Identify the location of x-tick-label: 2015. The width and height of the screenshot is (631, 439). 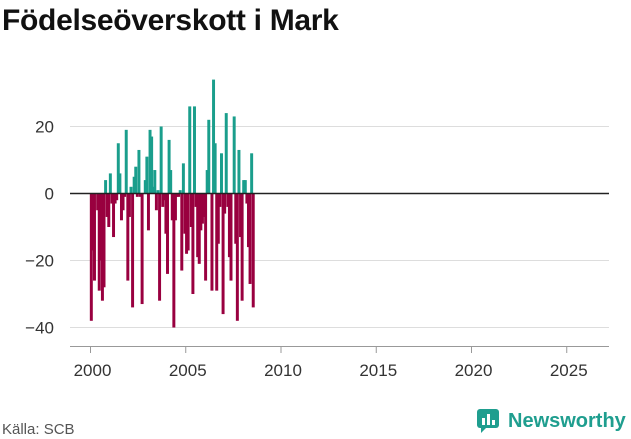
(378, 370).